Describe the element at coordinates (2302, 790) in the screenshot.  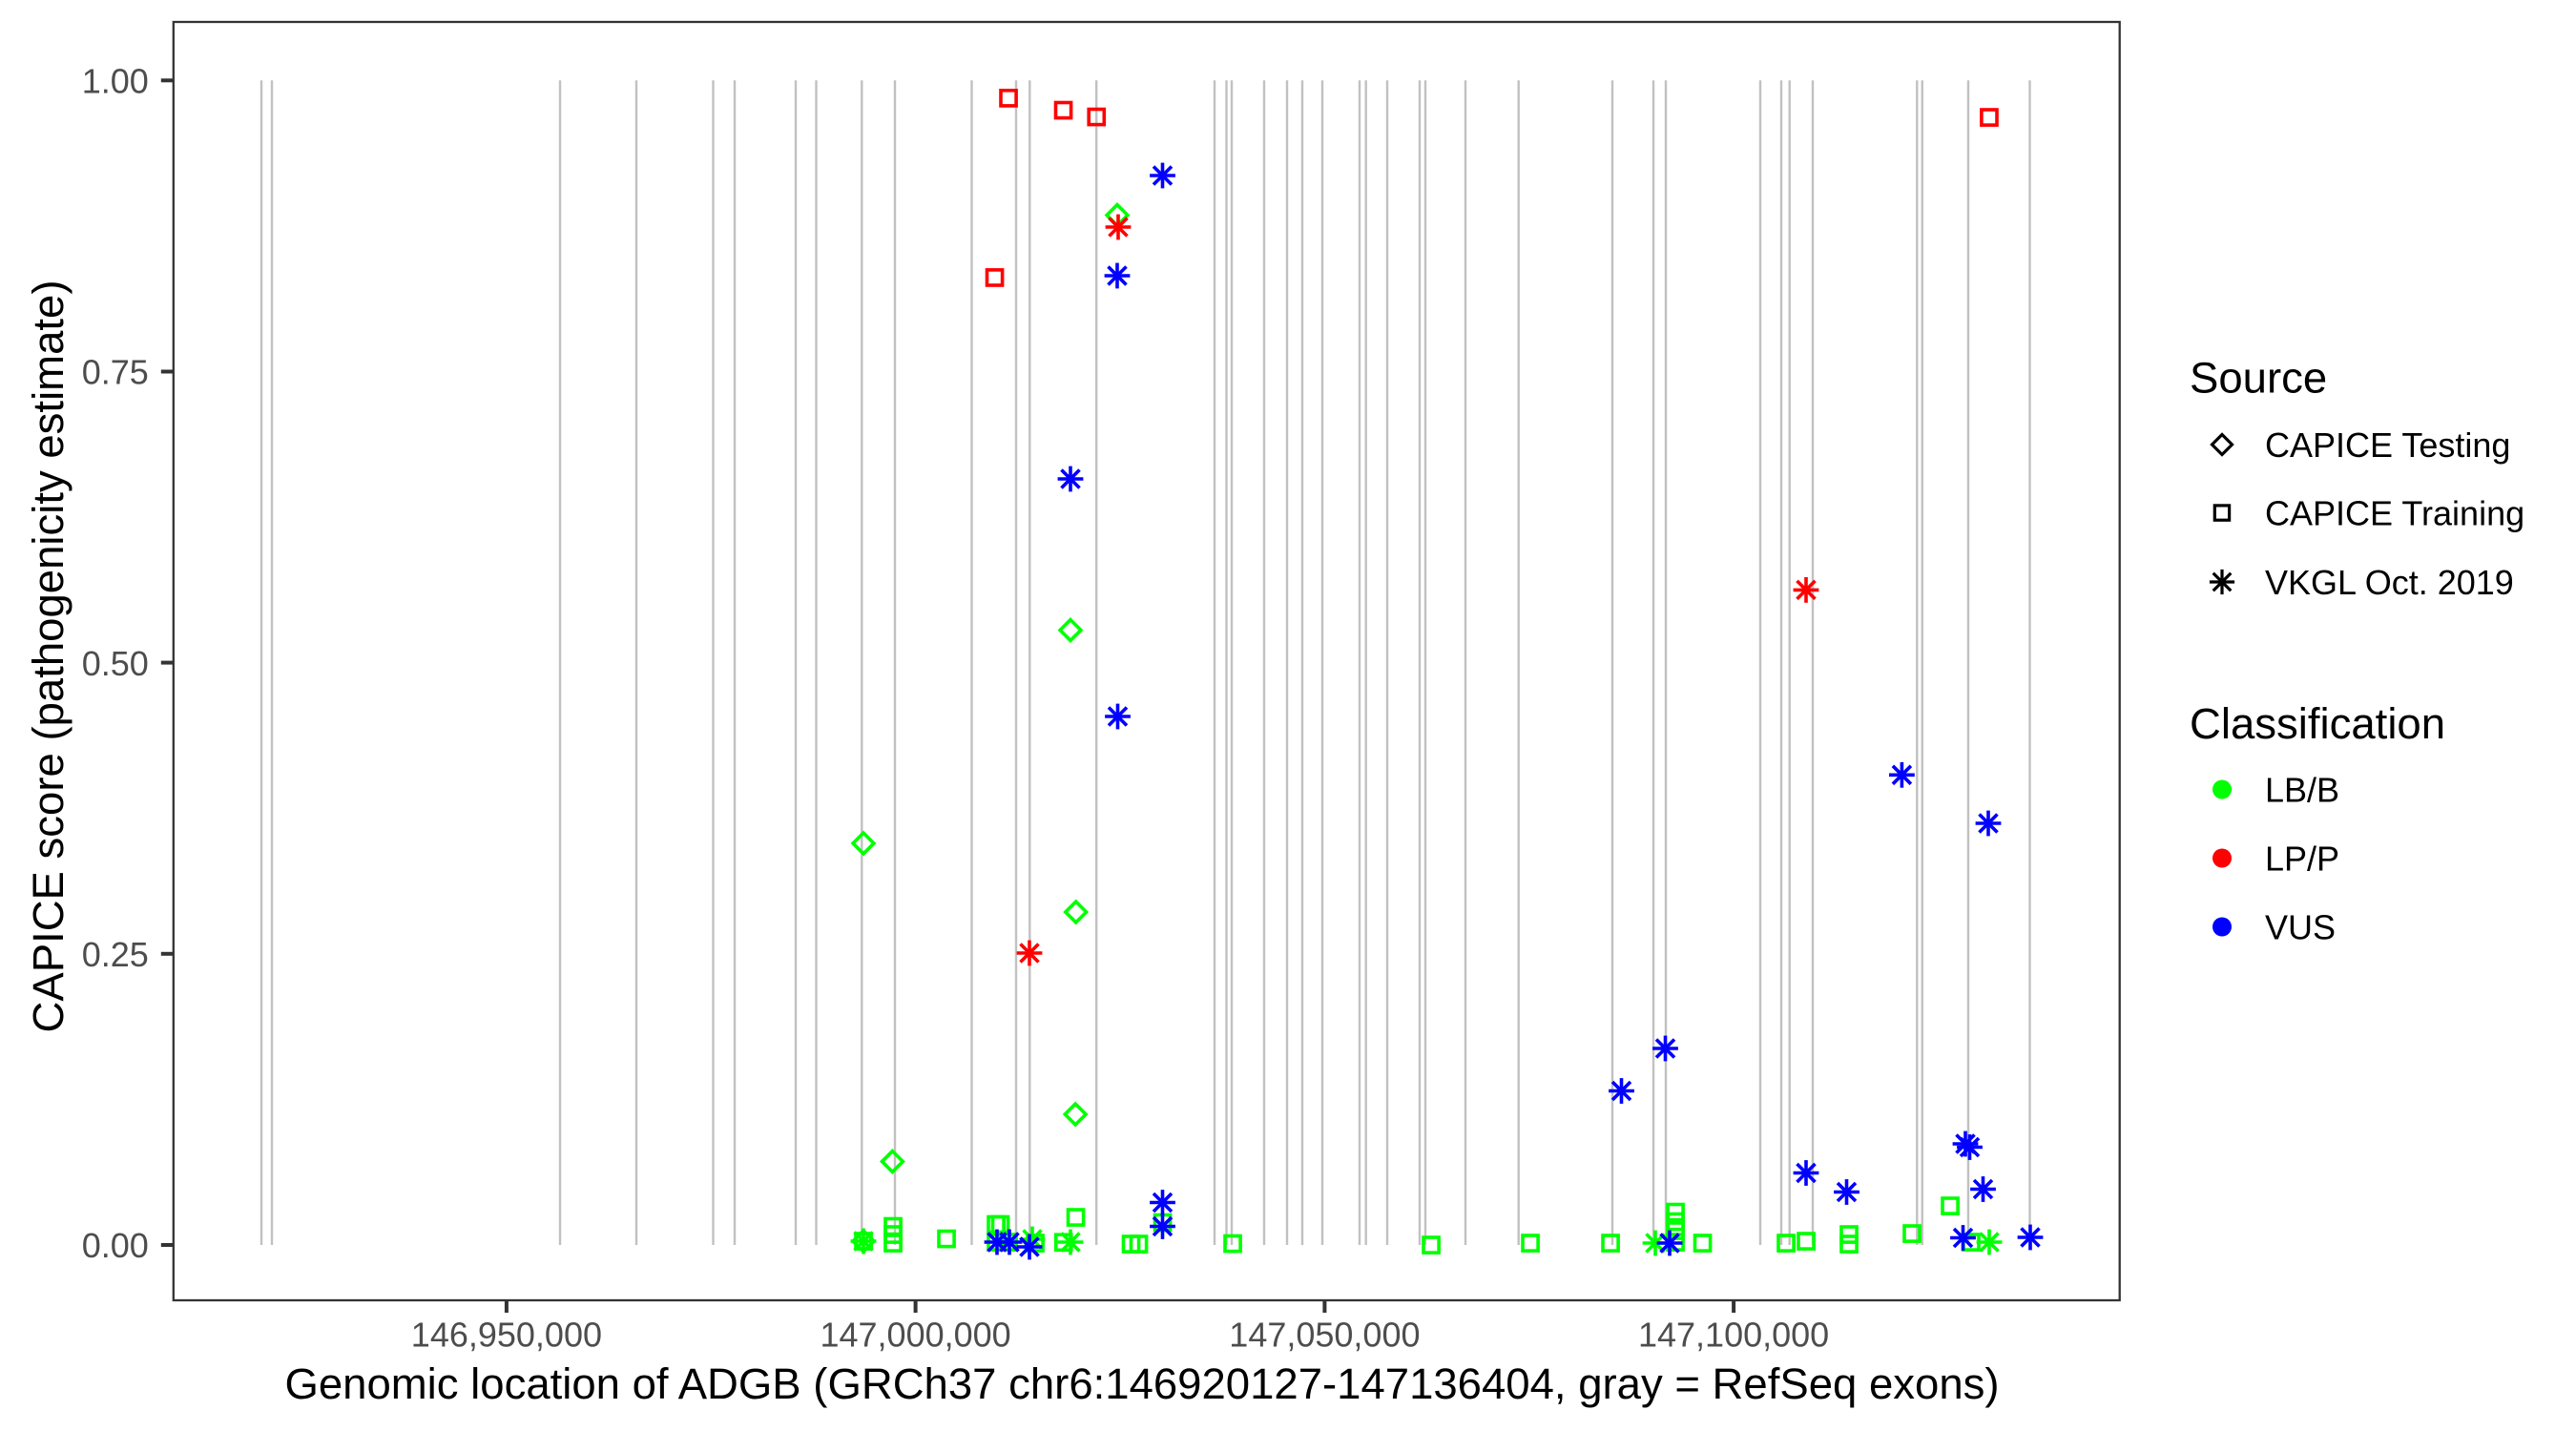
I see `svg-text: LB/B` at that location.